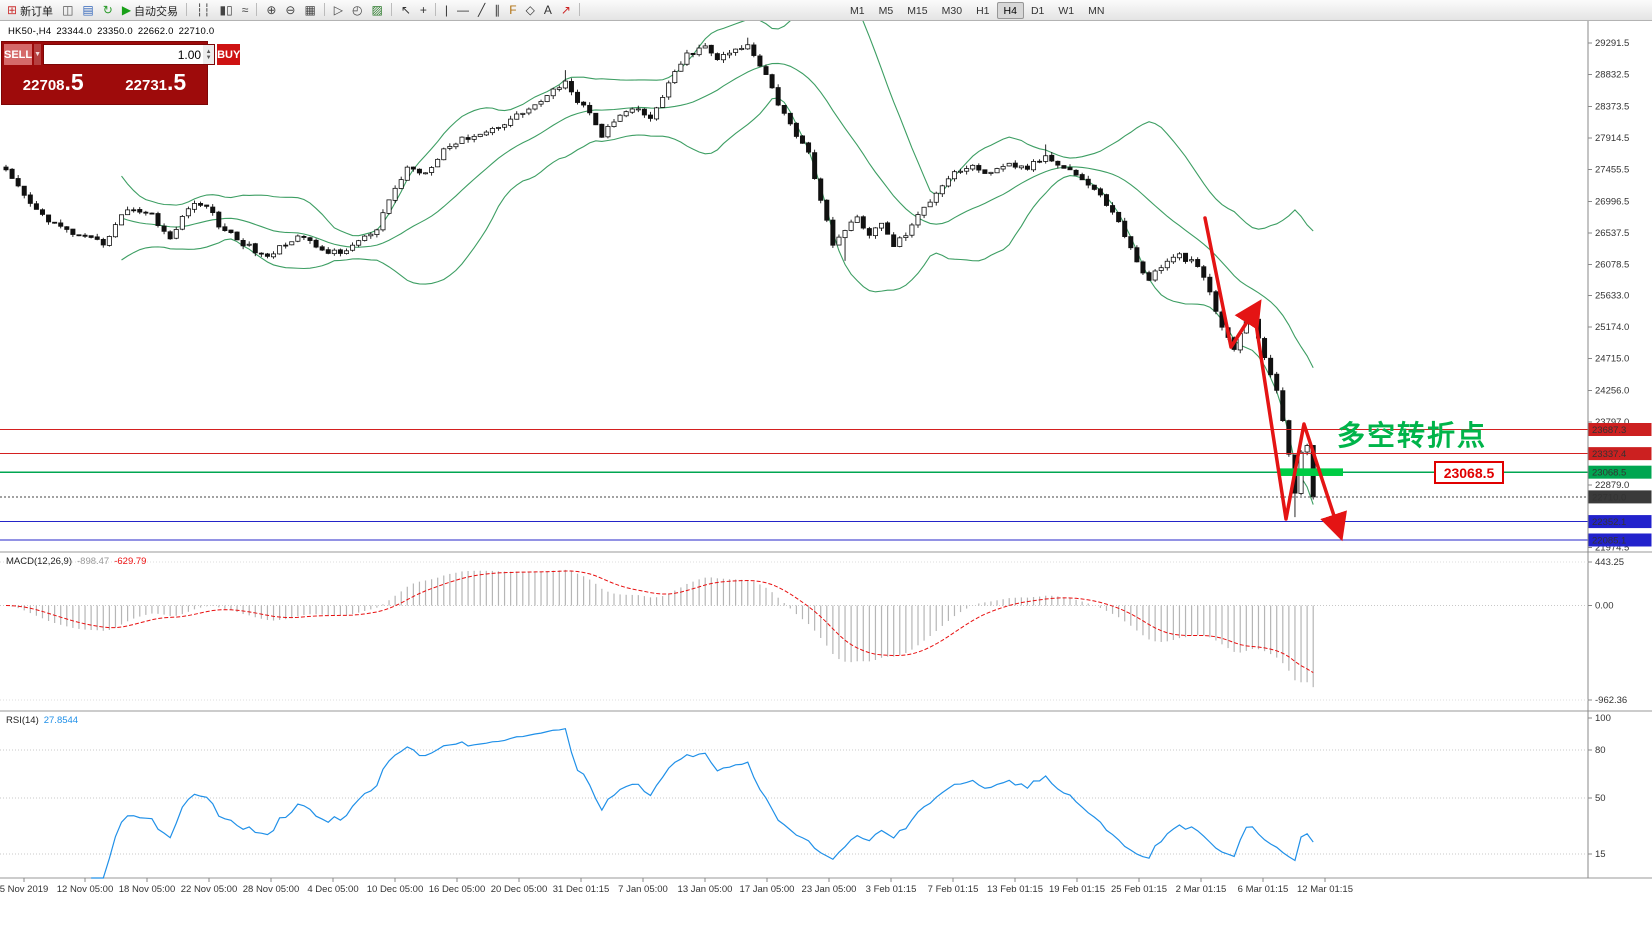 Image resolution: width=1652 pixels, height=945 pixels. Describe the element at coordinates (155, 31) in the screenshot. I see `low-value: 22662.0` at that location.